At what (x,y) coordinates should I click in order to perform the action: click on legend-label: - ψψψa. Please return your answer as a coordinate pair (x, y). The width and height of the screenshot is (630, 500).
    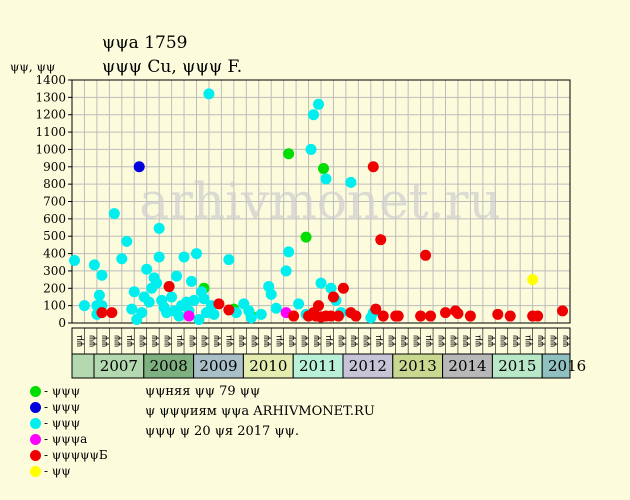
    Looking at the image, I should click on (66, 439).